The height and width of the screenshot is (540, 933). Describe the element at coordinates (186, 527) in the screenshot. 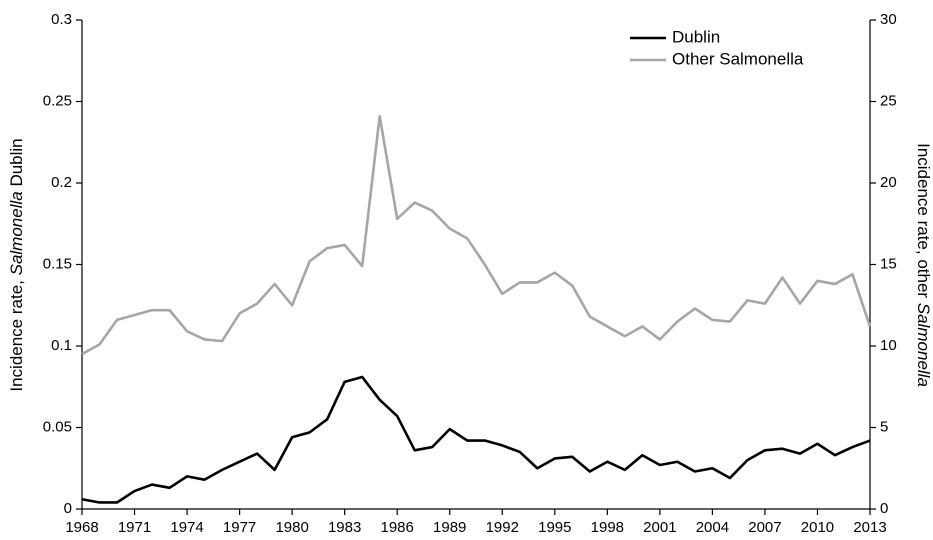

I see `x-tick-label: 1974` at that location.